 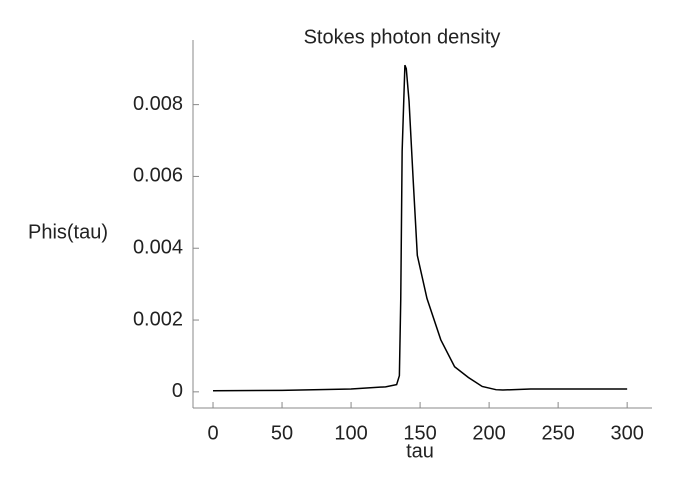 I want to click on y-tick-label: 0, so click(x=177, y=391).